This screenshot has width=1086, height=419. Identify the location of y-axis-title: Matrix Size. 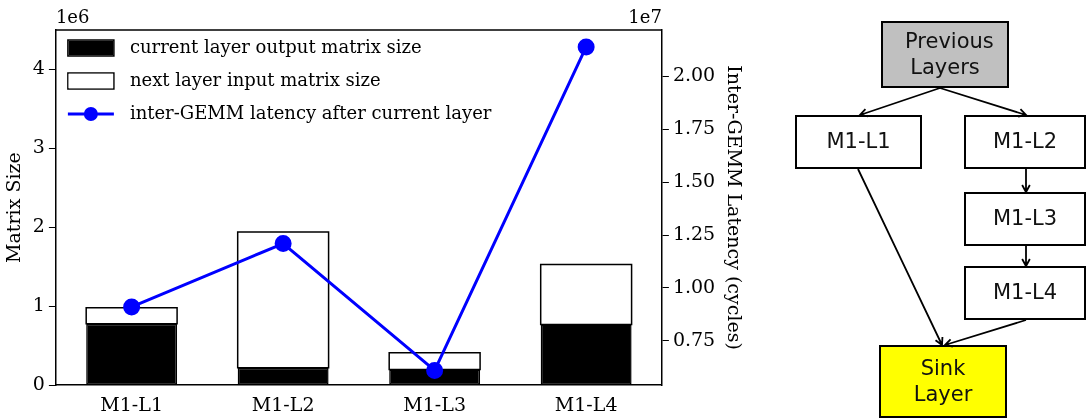
(13, 207).